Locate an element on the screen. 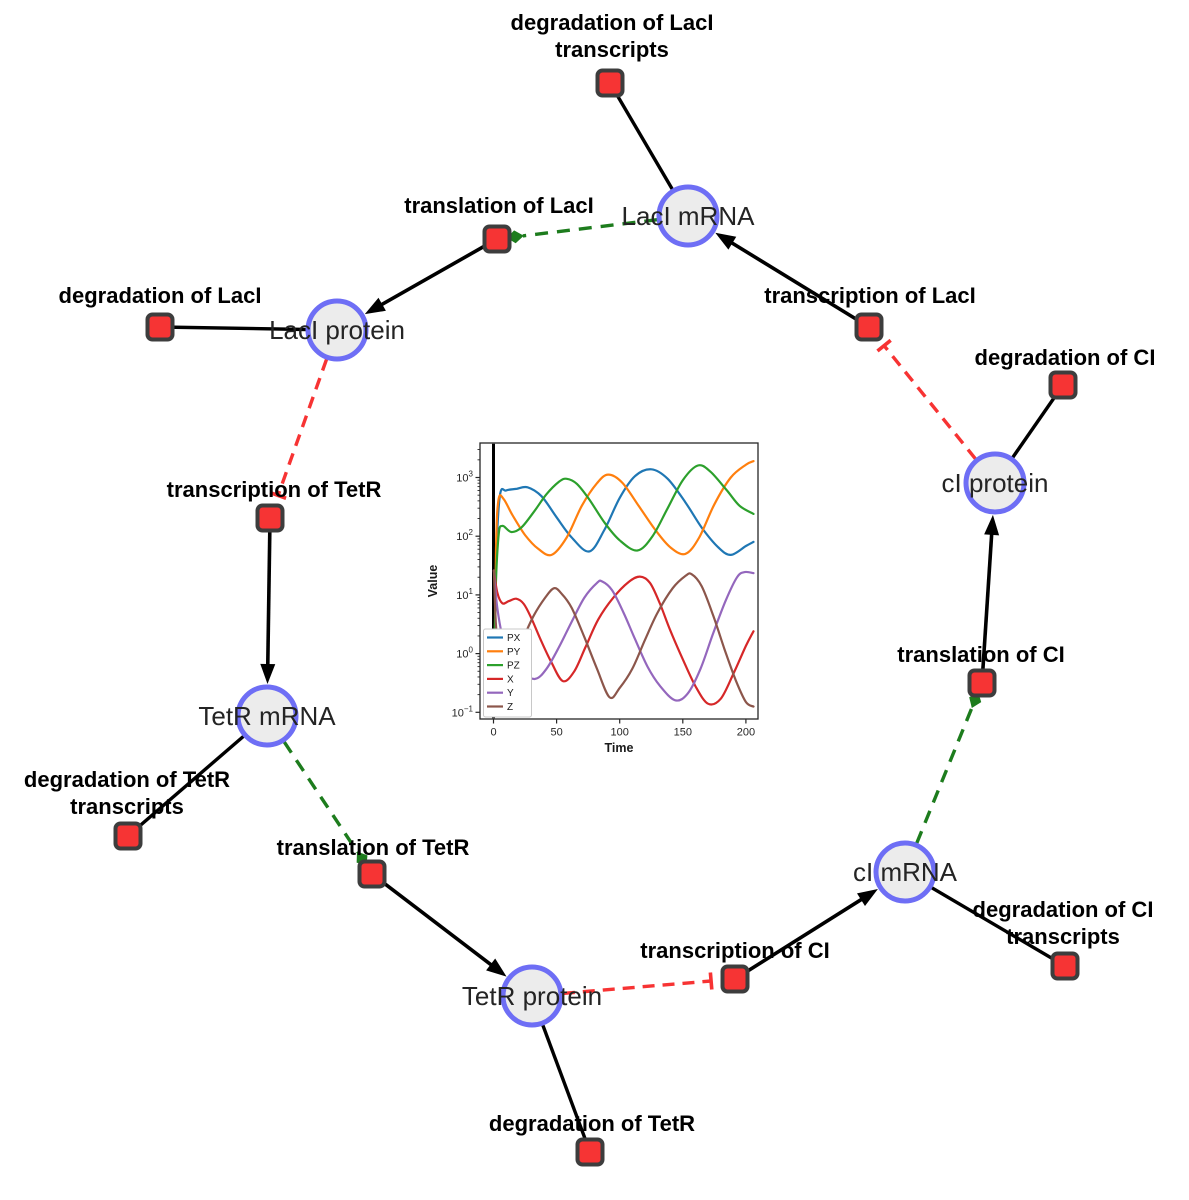 The width and height of the screenshot is (1189, 1200). edge-production-transcription-tetr-to-tetr-mrna is located at coordinates (268, 595).